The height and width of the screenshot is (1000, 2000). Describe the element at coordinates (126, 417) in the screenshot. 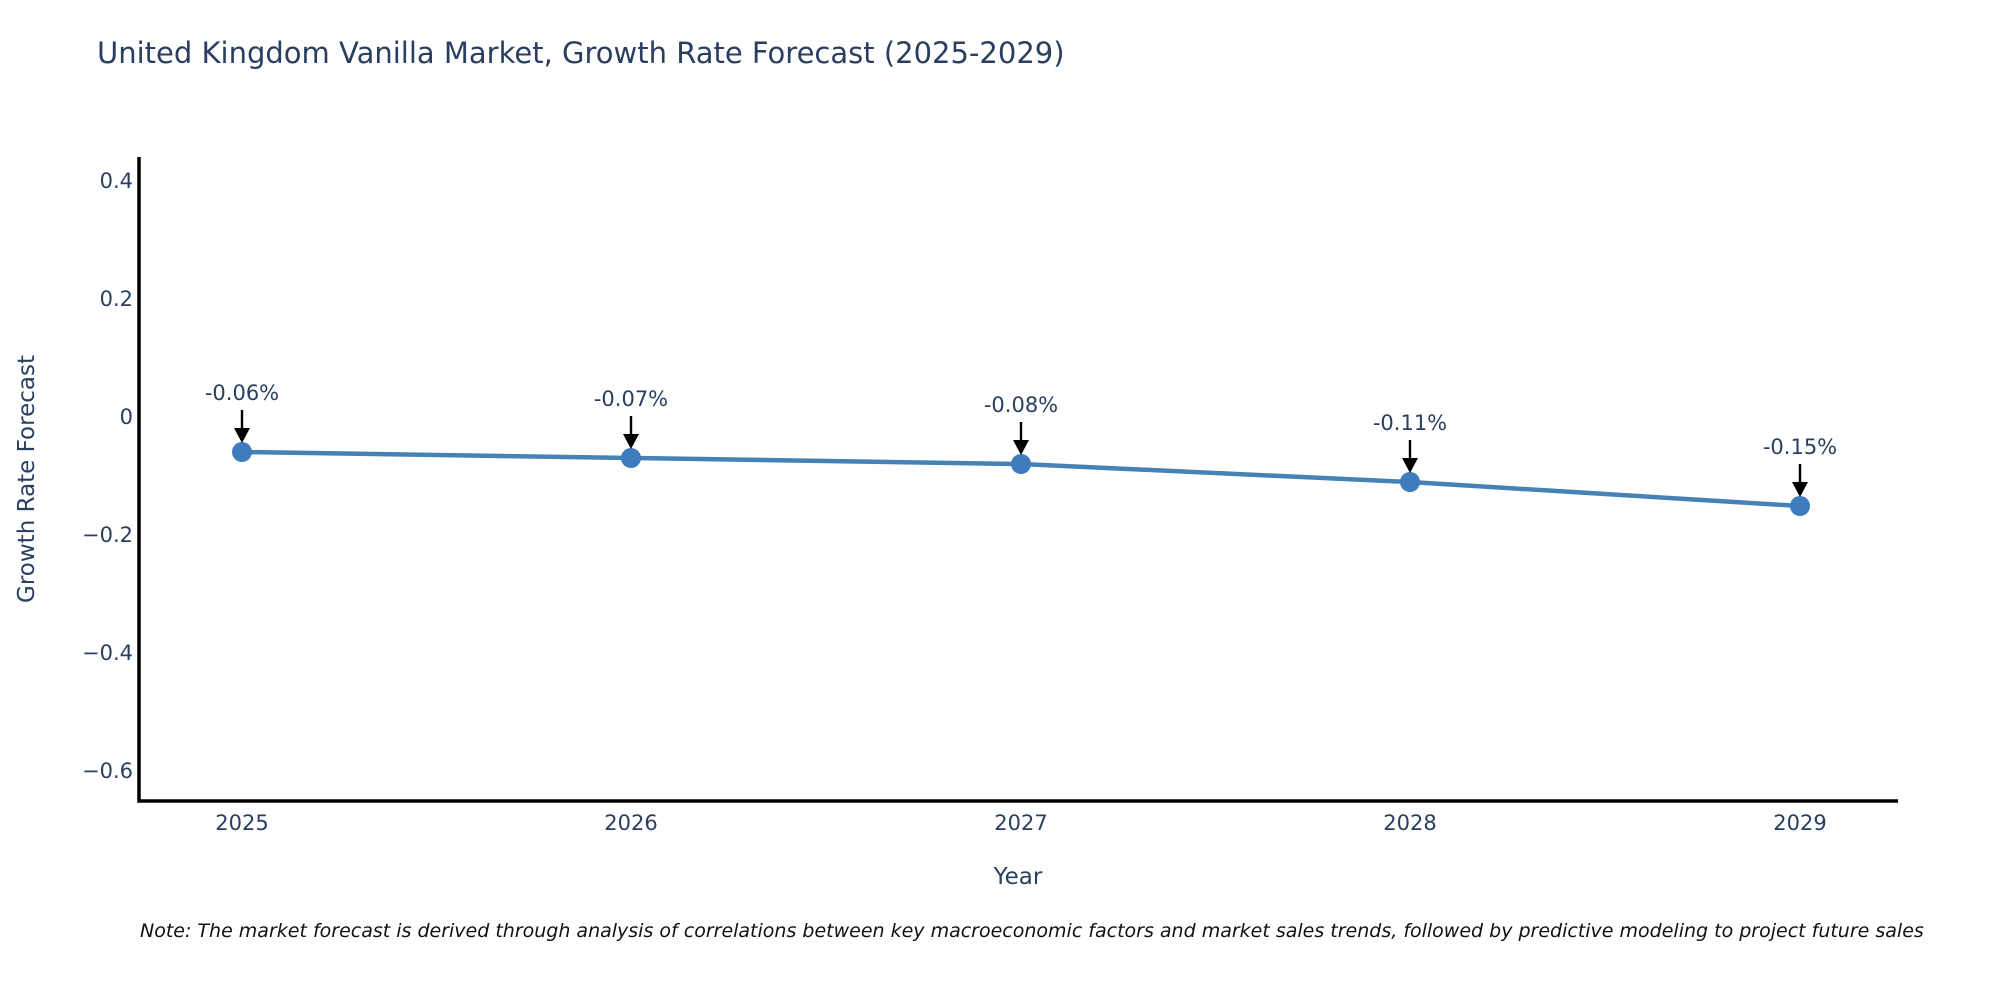

I see `y-tick-label: 0` at that location.